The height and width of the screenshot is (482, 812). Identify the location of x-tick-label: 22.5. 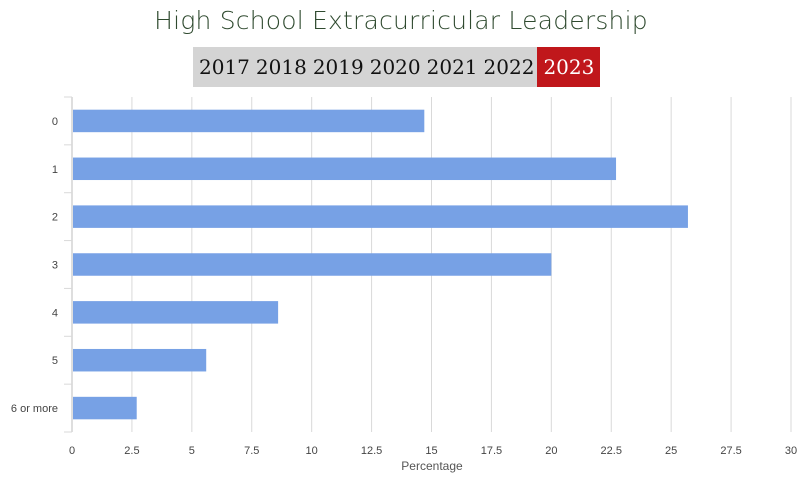
(611, 451).